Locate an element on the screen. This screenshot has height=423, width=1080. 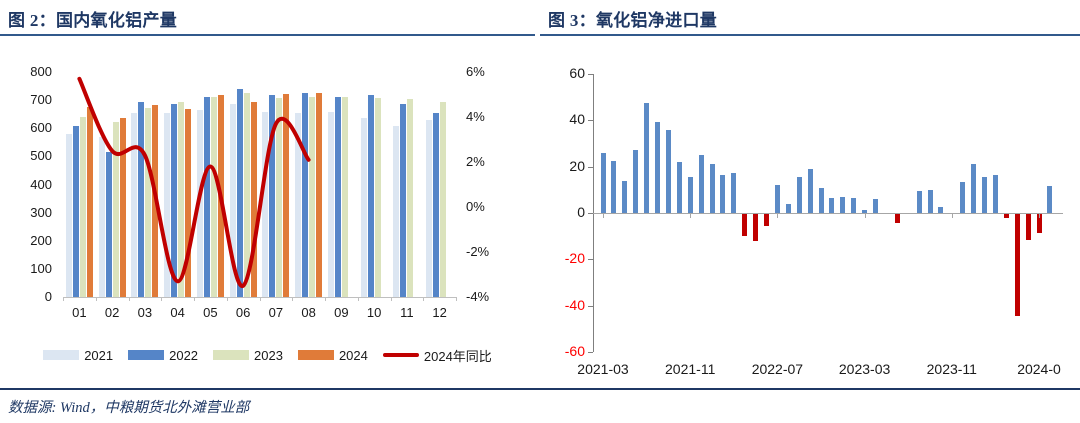
legend-label: 2023 is located at coordinates (268, 355).